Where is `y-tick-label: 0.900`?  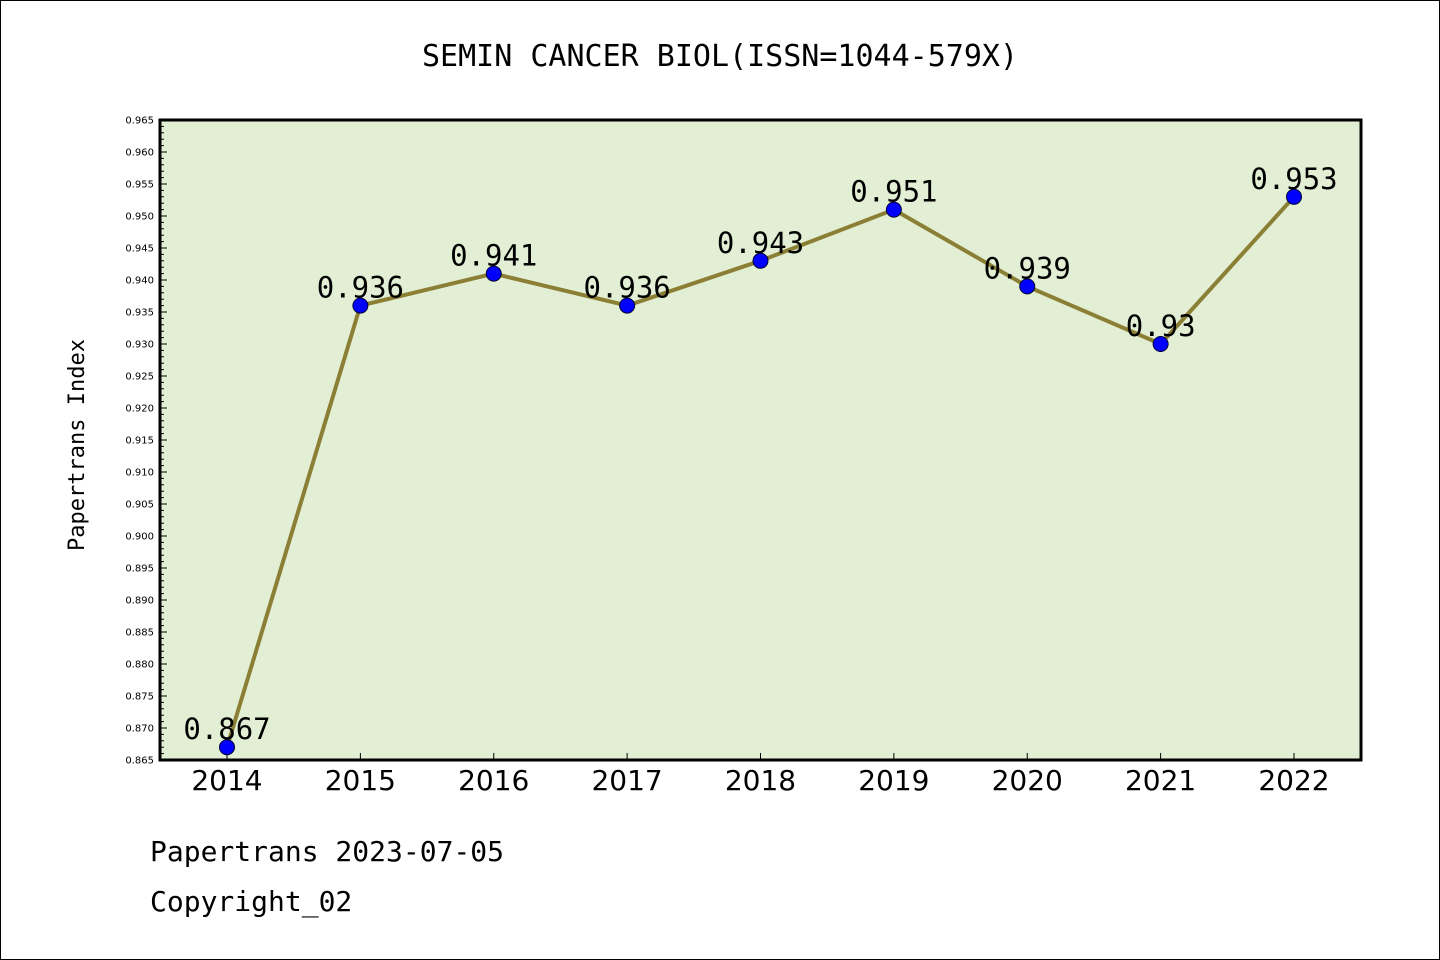
y-tick-label: 0.900 is located at coordinates (139, 537).